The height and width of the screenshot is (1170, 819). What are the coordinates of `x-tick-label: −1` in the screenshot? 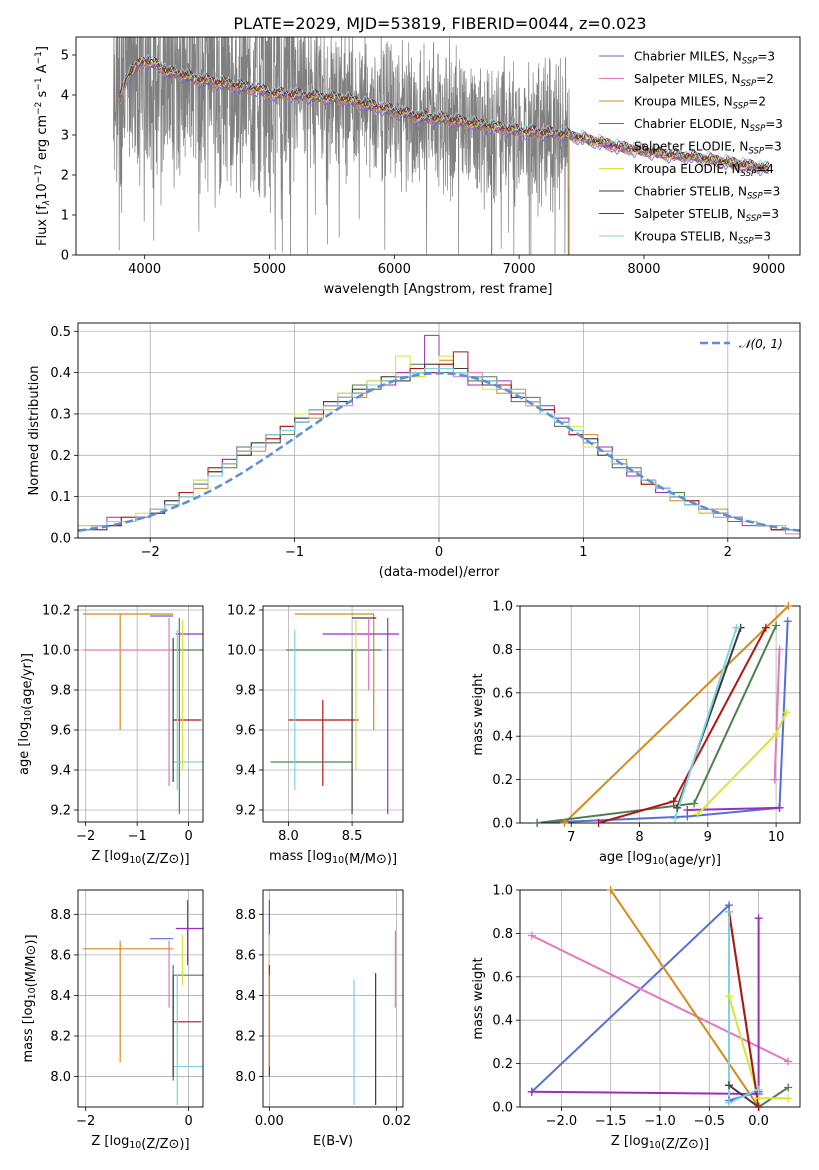 It's located at (294, 552).